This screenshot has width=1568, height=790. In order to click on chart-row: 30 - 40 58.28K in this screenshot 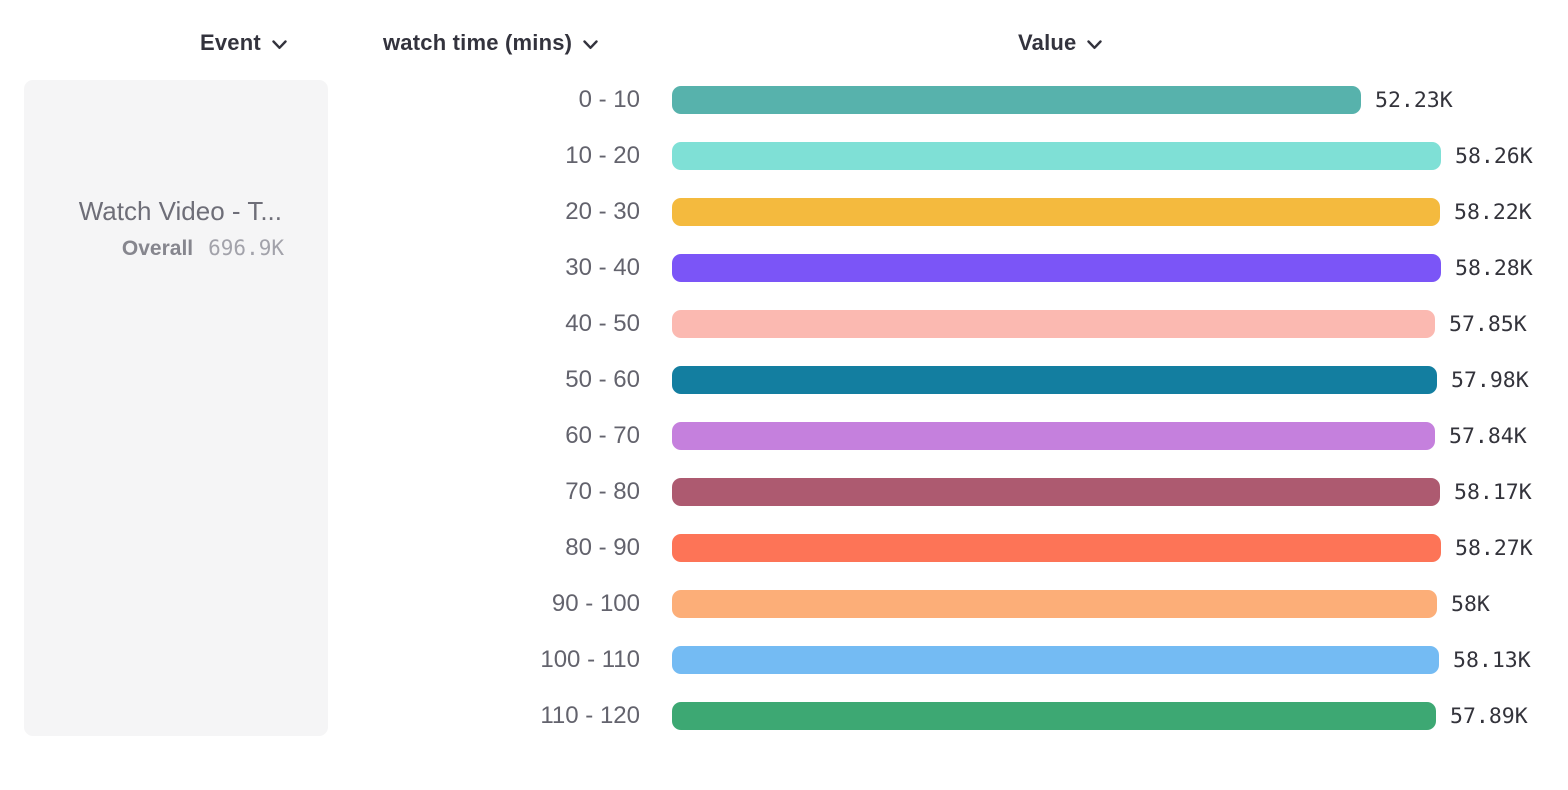, I will do `click(784, 268)`.